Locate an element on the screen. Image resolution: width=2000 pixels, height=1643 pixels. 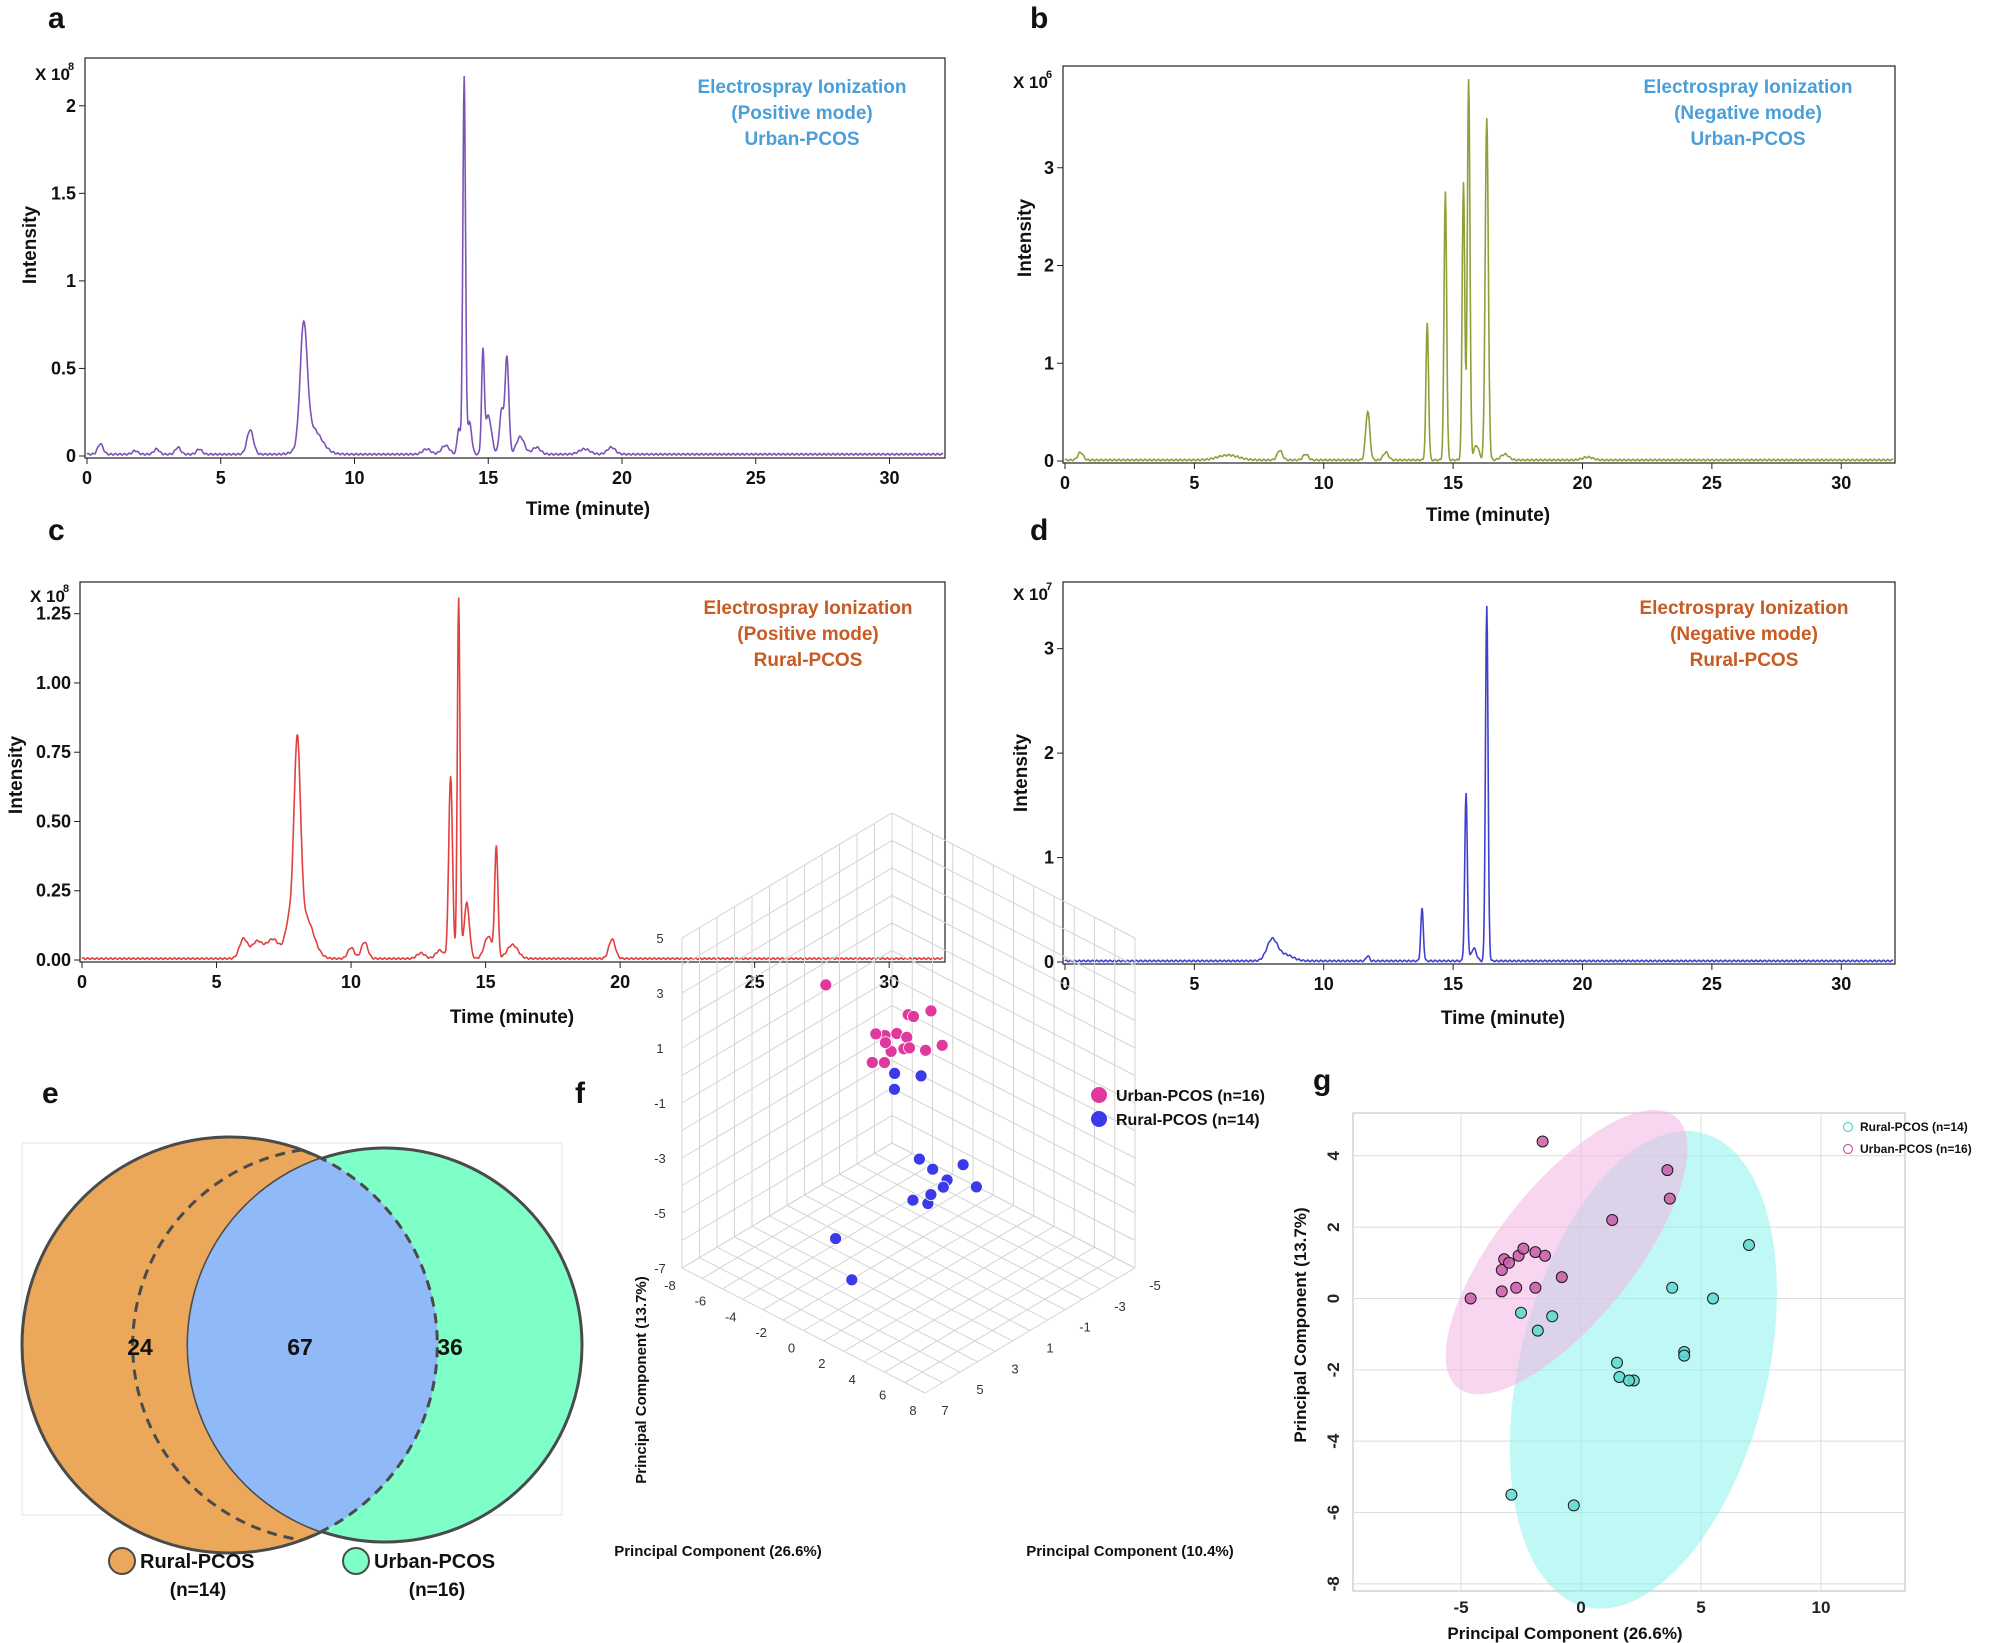
x-axis-label: Time (minute) is located at coordinates (1488, 515).